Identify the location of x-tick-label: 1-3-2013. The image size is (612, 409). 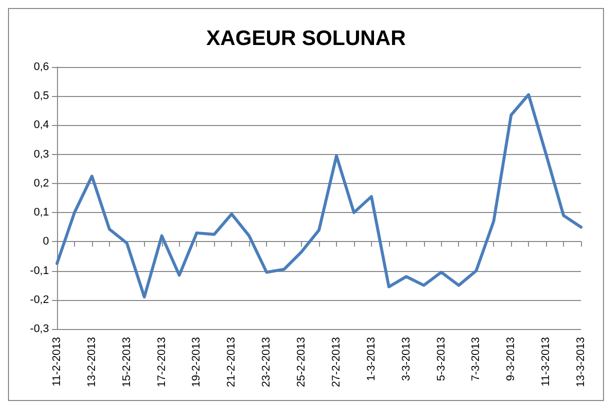
(371, 359).